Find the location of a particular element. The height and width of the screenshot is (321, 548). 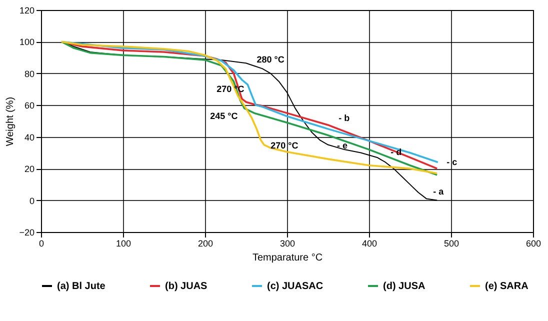

annotation: 245 °C is located at coordinates (224, 115).